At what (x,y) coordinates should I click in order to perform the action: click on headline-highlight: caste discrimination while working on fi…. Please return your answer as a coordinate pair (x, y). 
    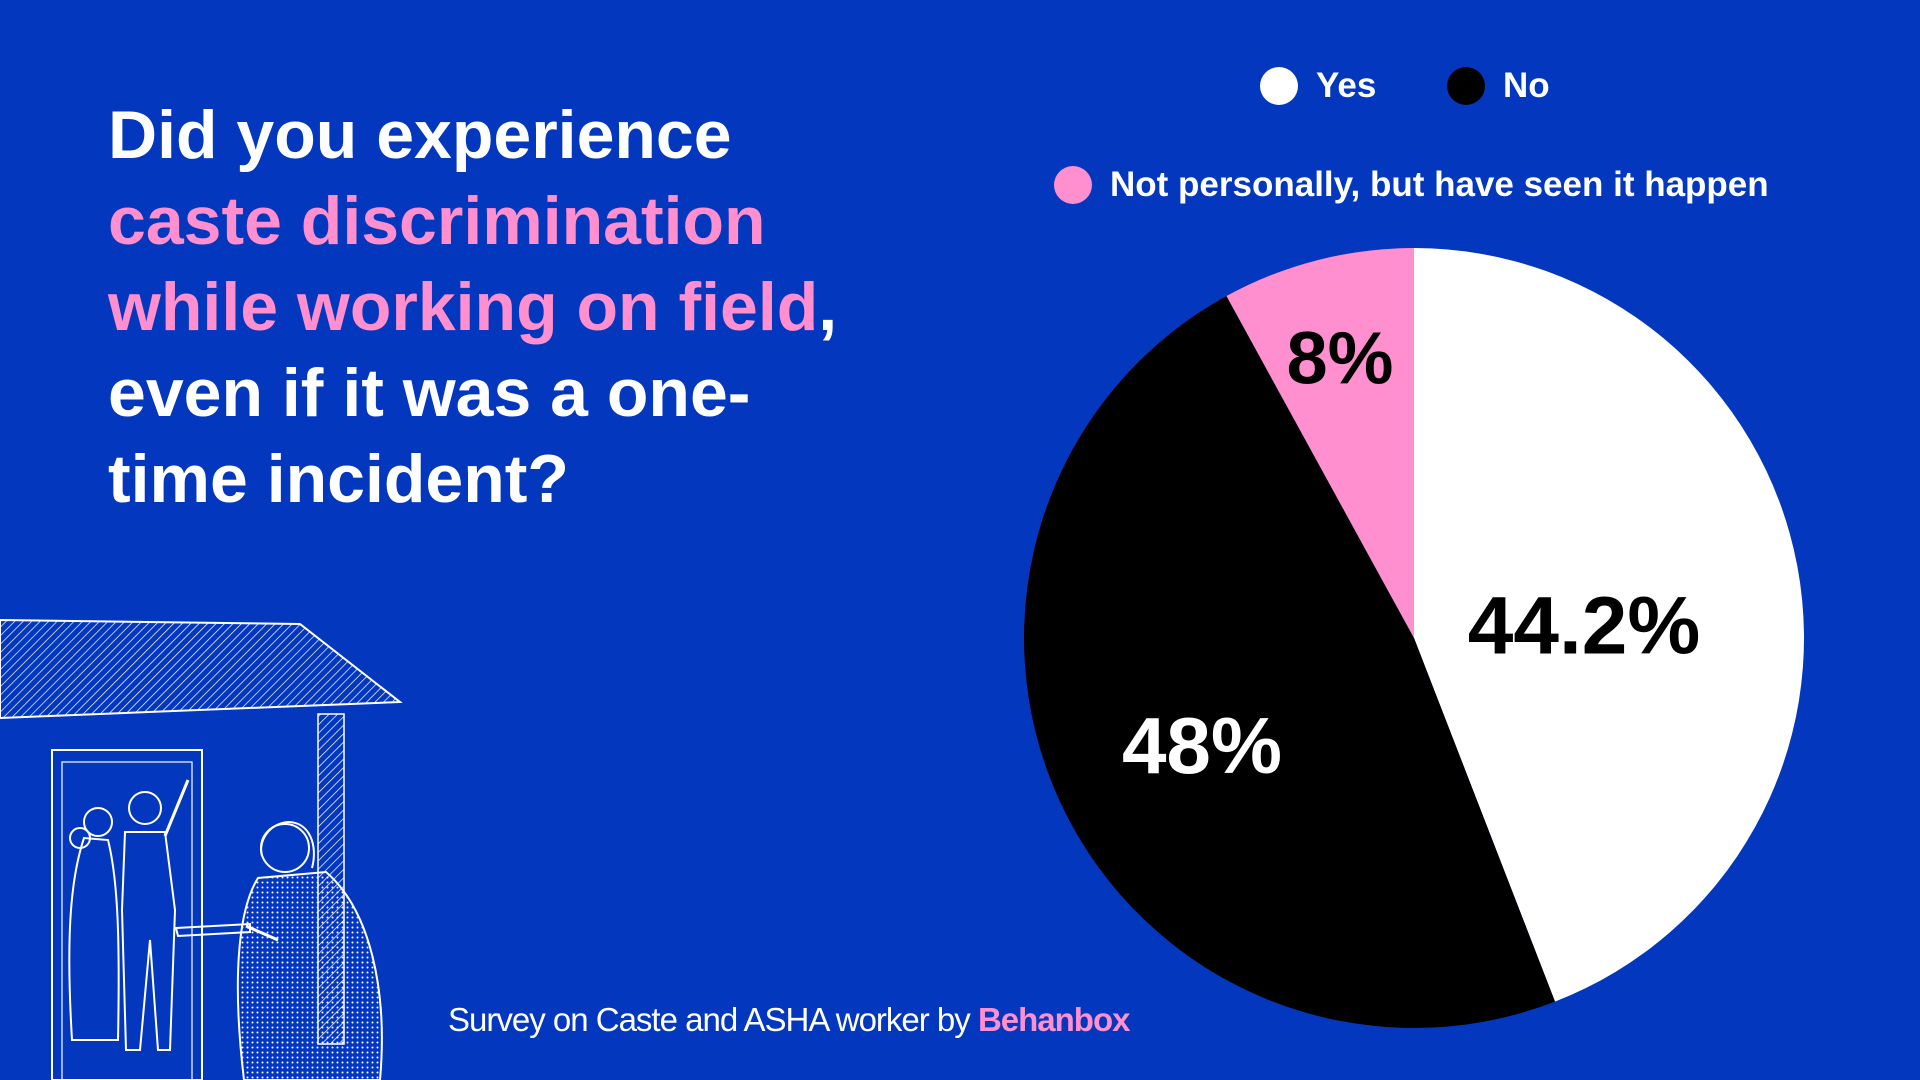
    Looking at the image, I should click on (463, 264).